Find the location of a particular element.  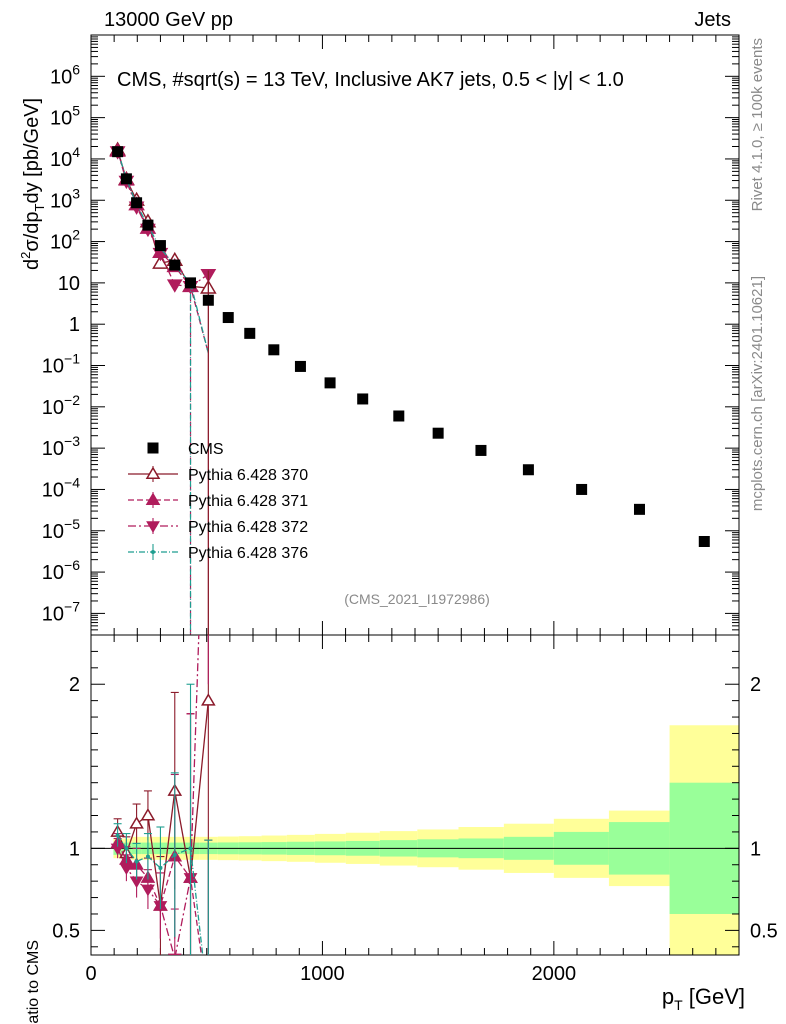

y-tick-label: 10⁻⁷ is located at coordinates (61, 611).